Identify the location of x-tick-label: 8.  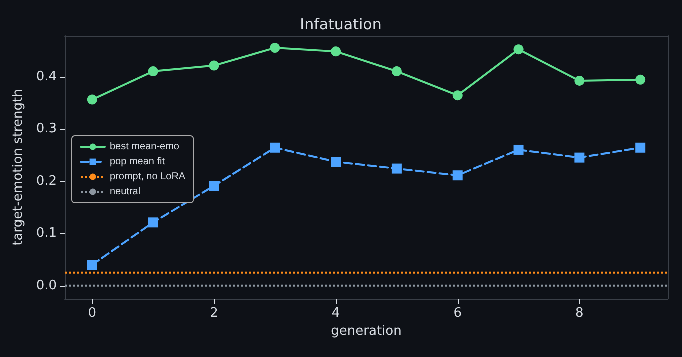
(580, 313).